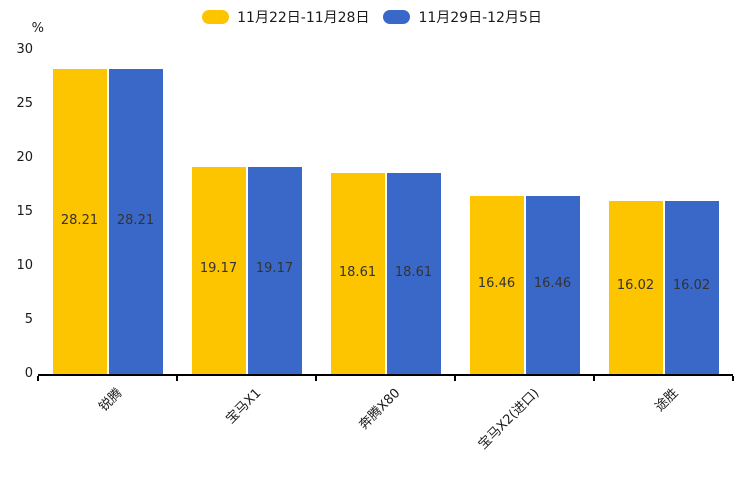  What do you see at coordinates (480, 18) in the screenshot?
I see `legend-label-week2: 11月29日-12月5日` at bounding box center [480, 18].